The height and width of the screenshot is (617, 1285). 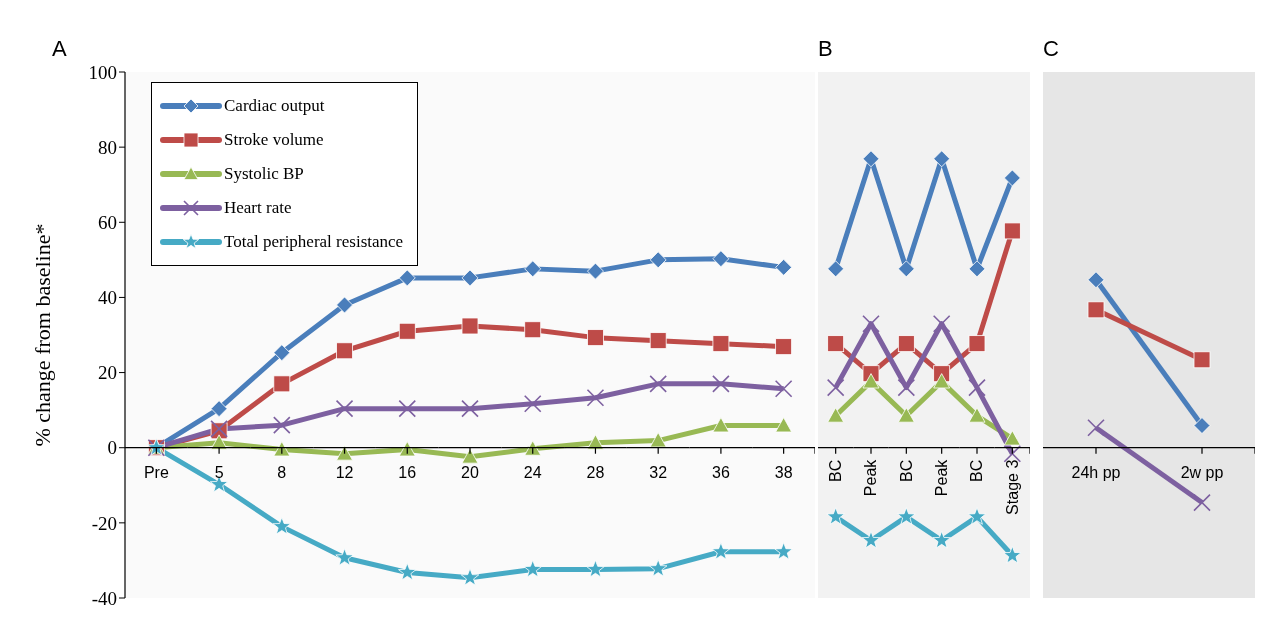 I want to click on y-tick-label: 100, so click(x=102, y=72).